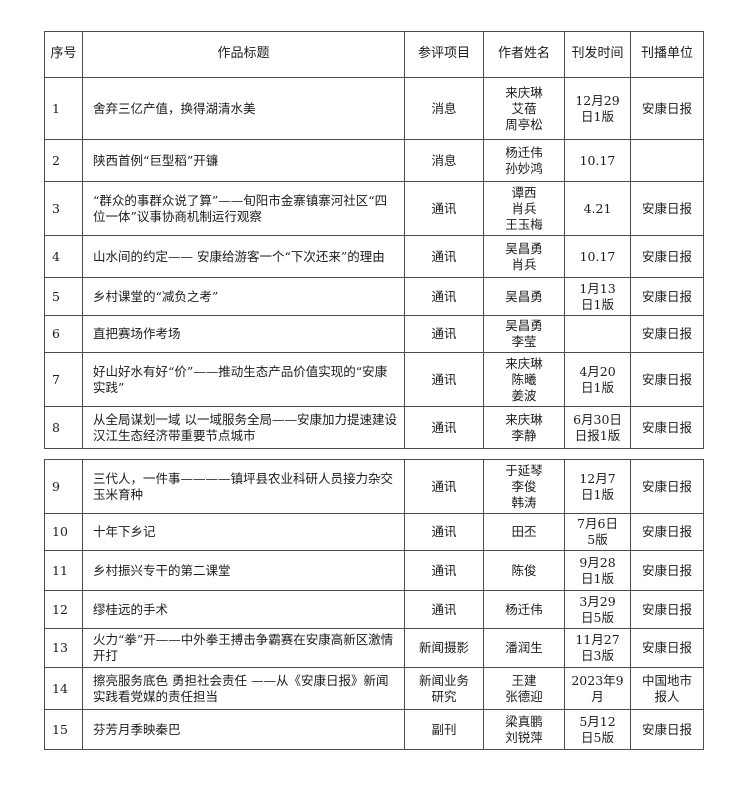  Describe the element at coordinates (667, 160) in the screenshot. I see `unit-cell` at that location.